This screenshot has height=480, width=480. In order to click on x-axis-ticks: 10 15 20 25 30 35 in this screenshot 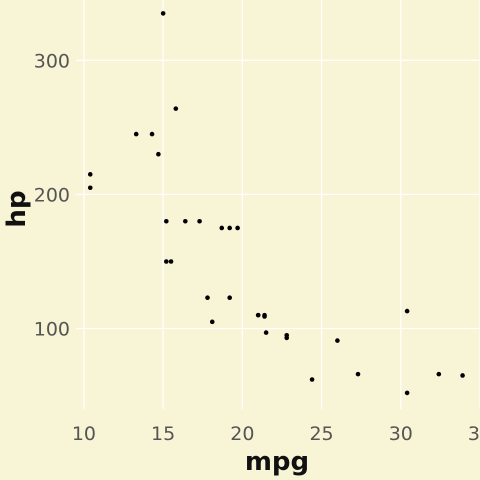, I will do `click(276, 434)`.